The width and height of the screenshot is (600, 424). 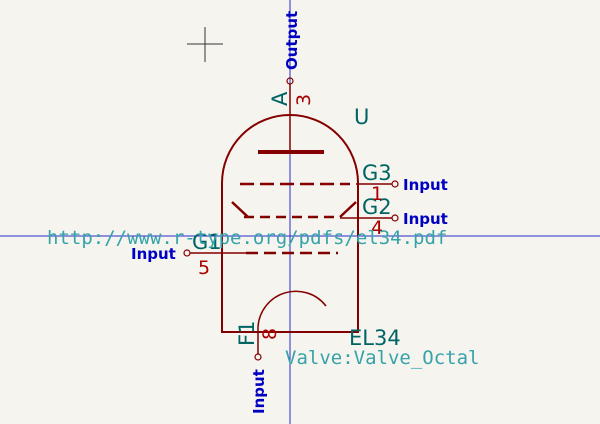 What do you see at coordinates (377, 173) in the screenshot?
I see `pin-g3-name: G3` at bounding box center [377, 173].